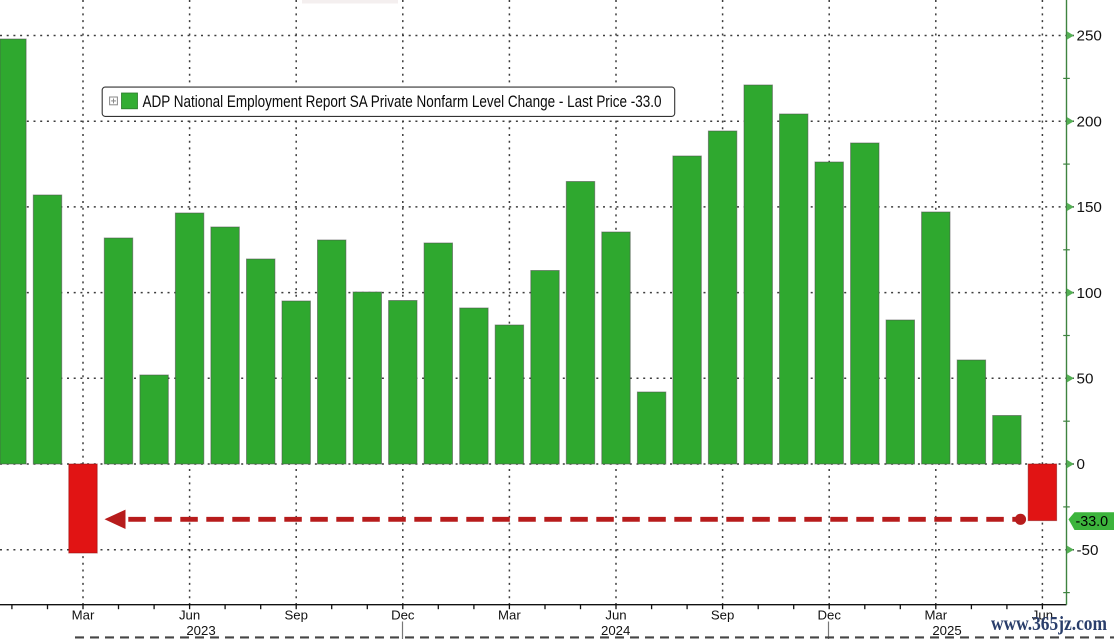 This screenshot has height=639, width=1114. Describe the element at coordinates (1089, 121) in the screenshot. I see `svg-text: 200` at that location.